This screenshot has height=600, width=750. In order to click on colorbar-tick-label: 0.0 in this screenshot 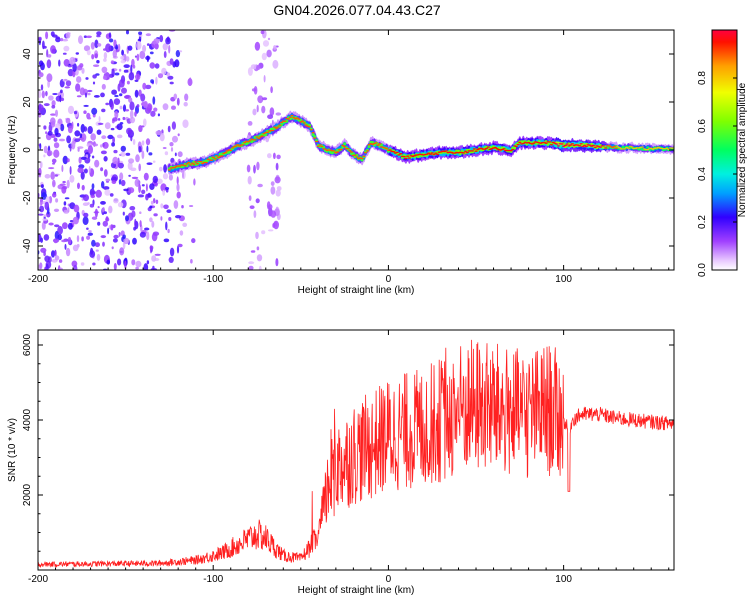, I will do `click(702, 270)`.